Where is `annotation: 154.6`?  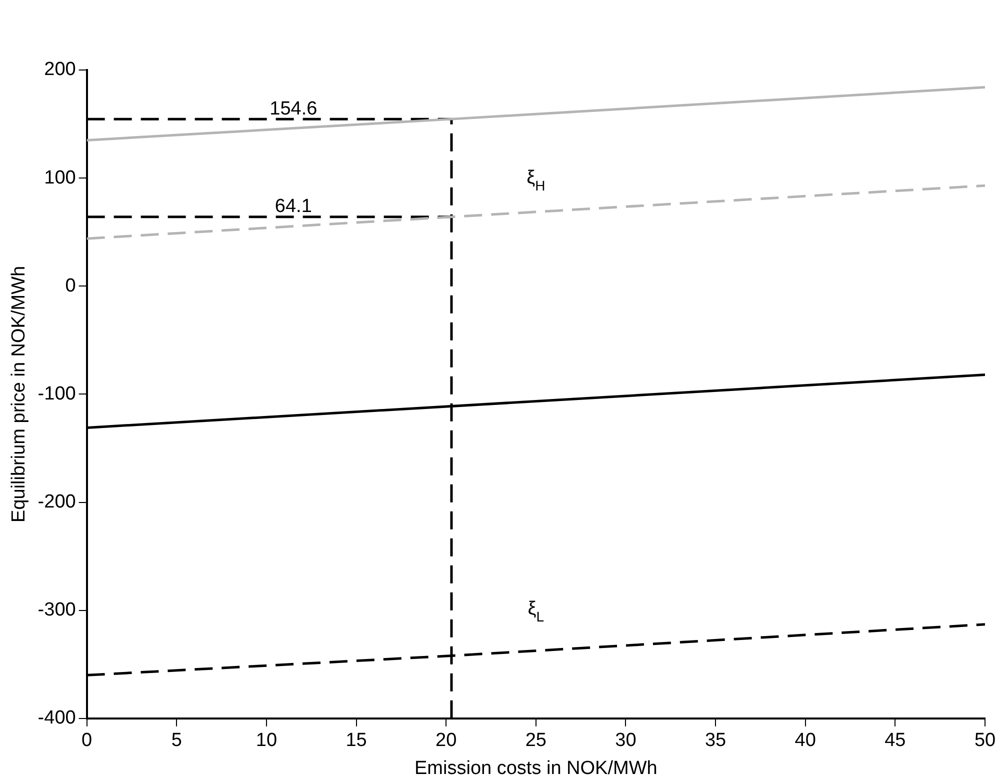
annotation: 154.6 is located at coordinates (294, 109).